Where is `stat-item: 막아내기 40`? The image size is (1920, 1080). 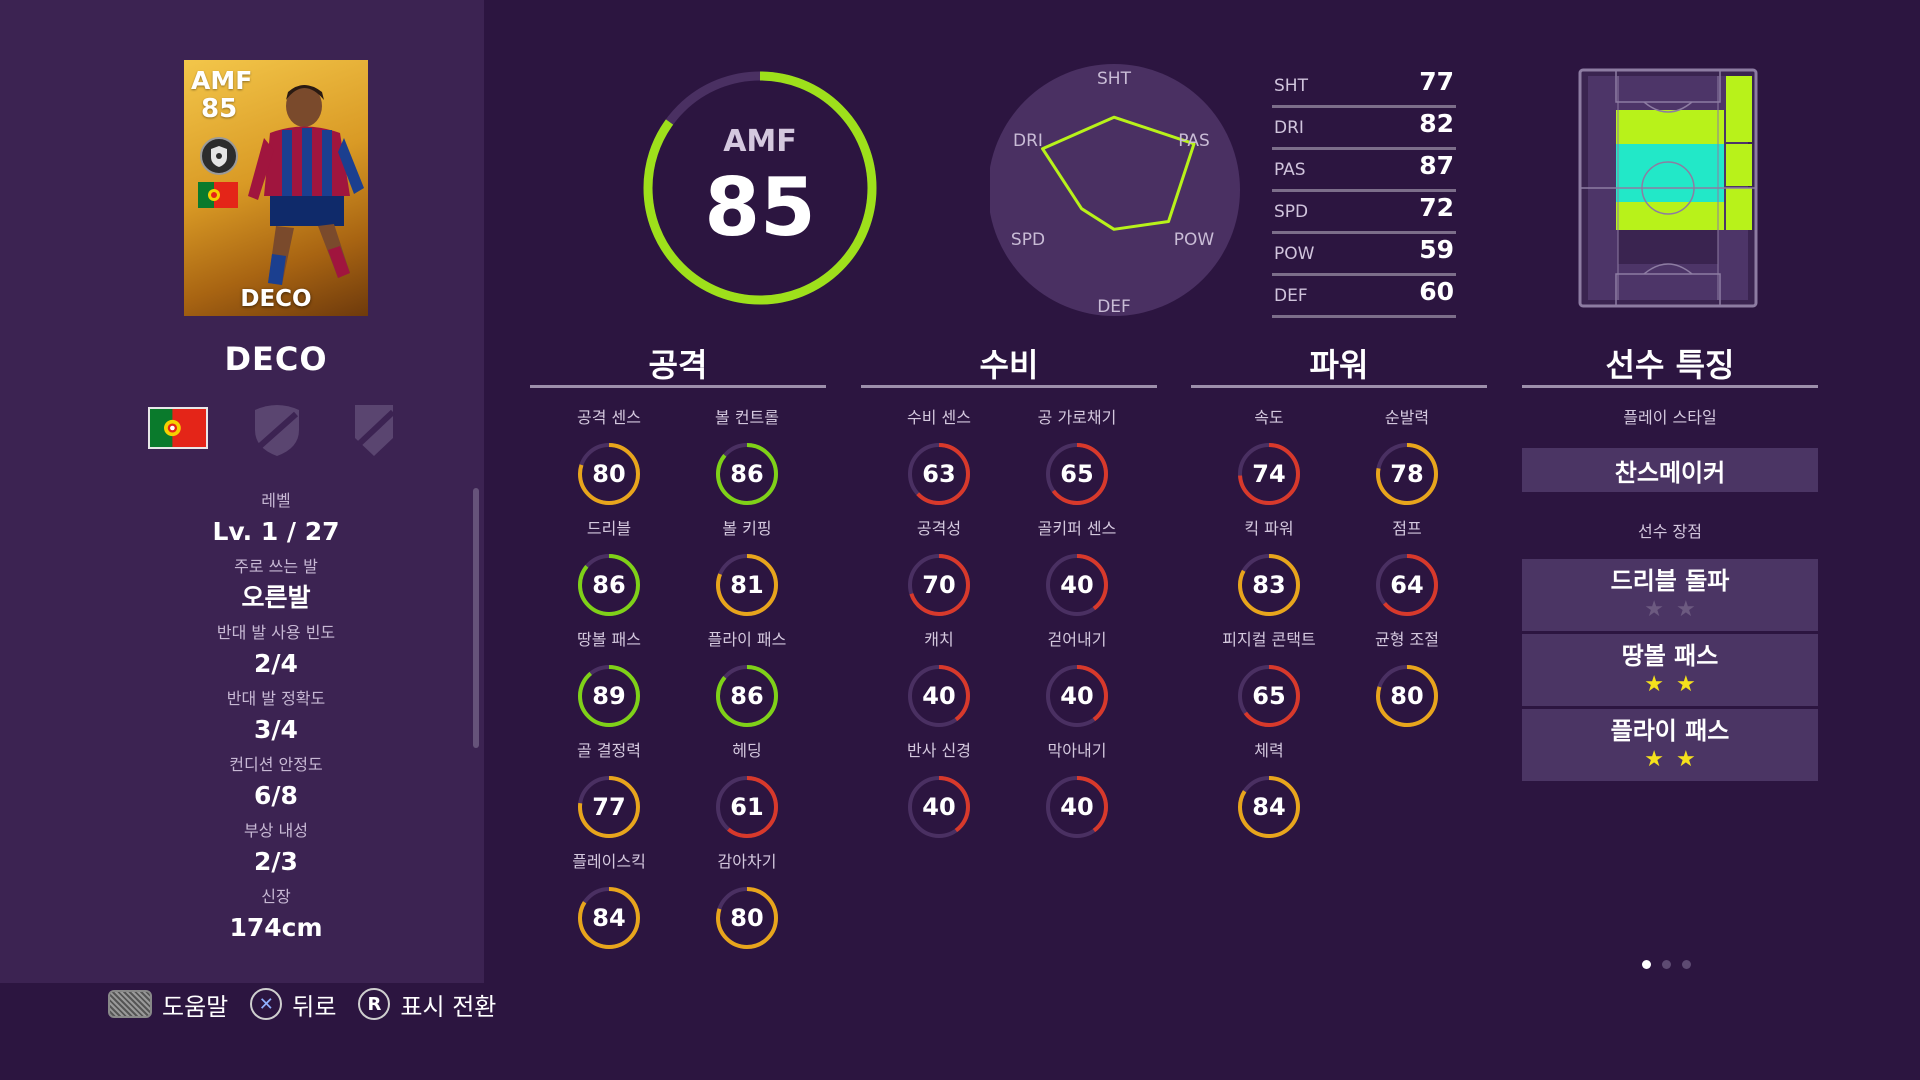
stat-item: 막아내기 40 is located at coordinates (1077, 790).